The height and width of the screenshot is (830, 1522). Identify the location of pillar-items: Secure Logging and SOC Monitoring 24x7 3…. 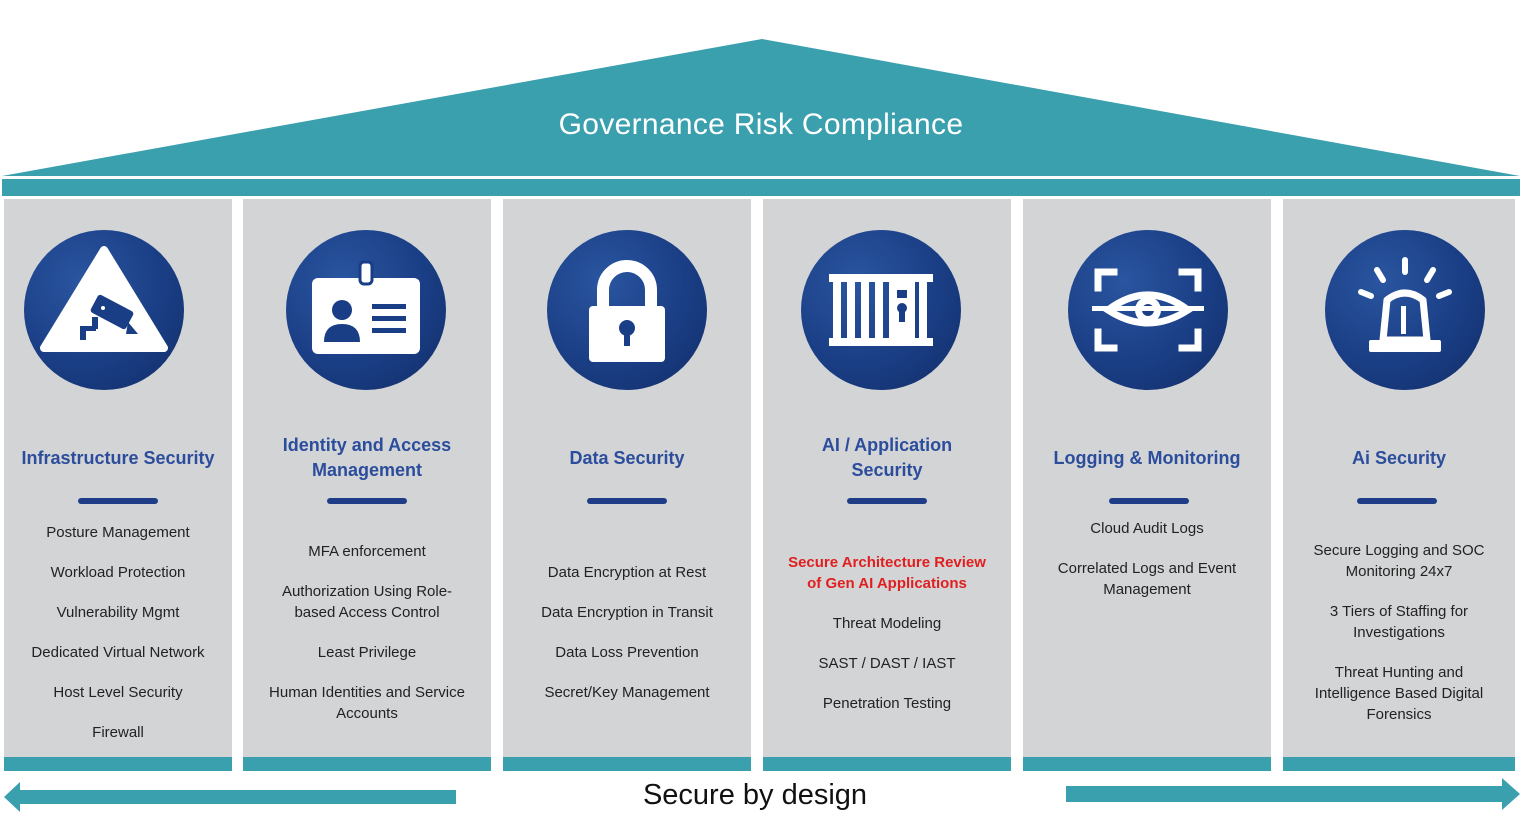
(1399, 632).